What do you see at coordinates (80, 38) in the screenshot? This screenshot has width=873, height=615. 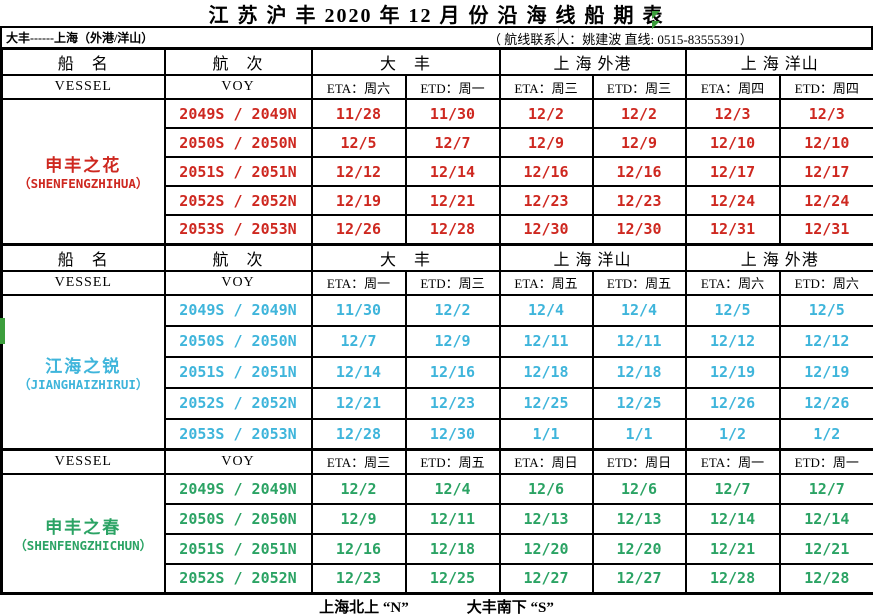 I see `route-label: 大丰------上海（外港/洋山）` at bounding box center [80, 38].